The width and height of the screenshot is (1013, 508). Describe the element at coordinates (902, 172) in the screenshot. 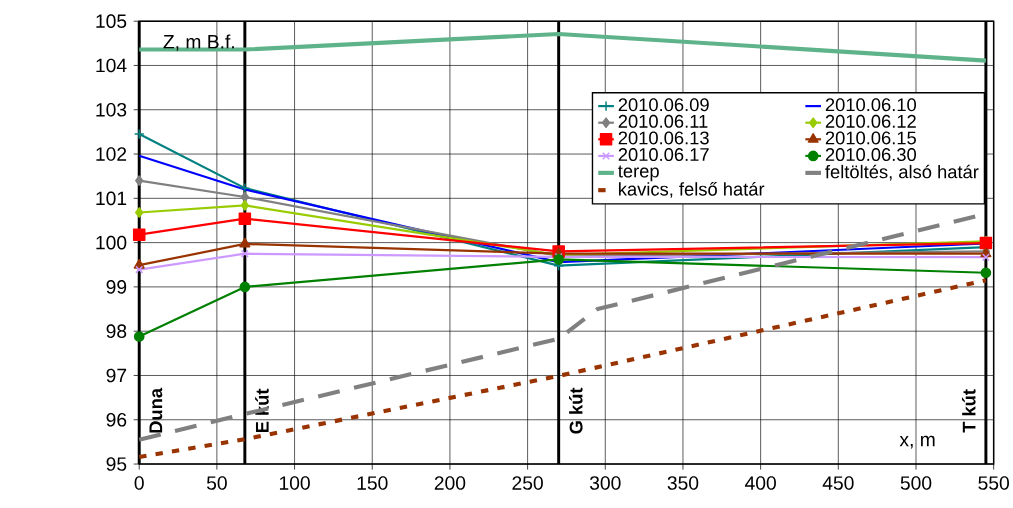

I see `legend-label: feltöltés, alsó határ` at that location.